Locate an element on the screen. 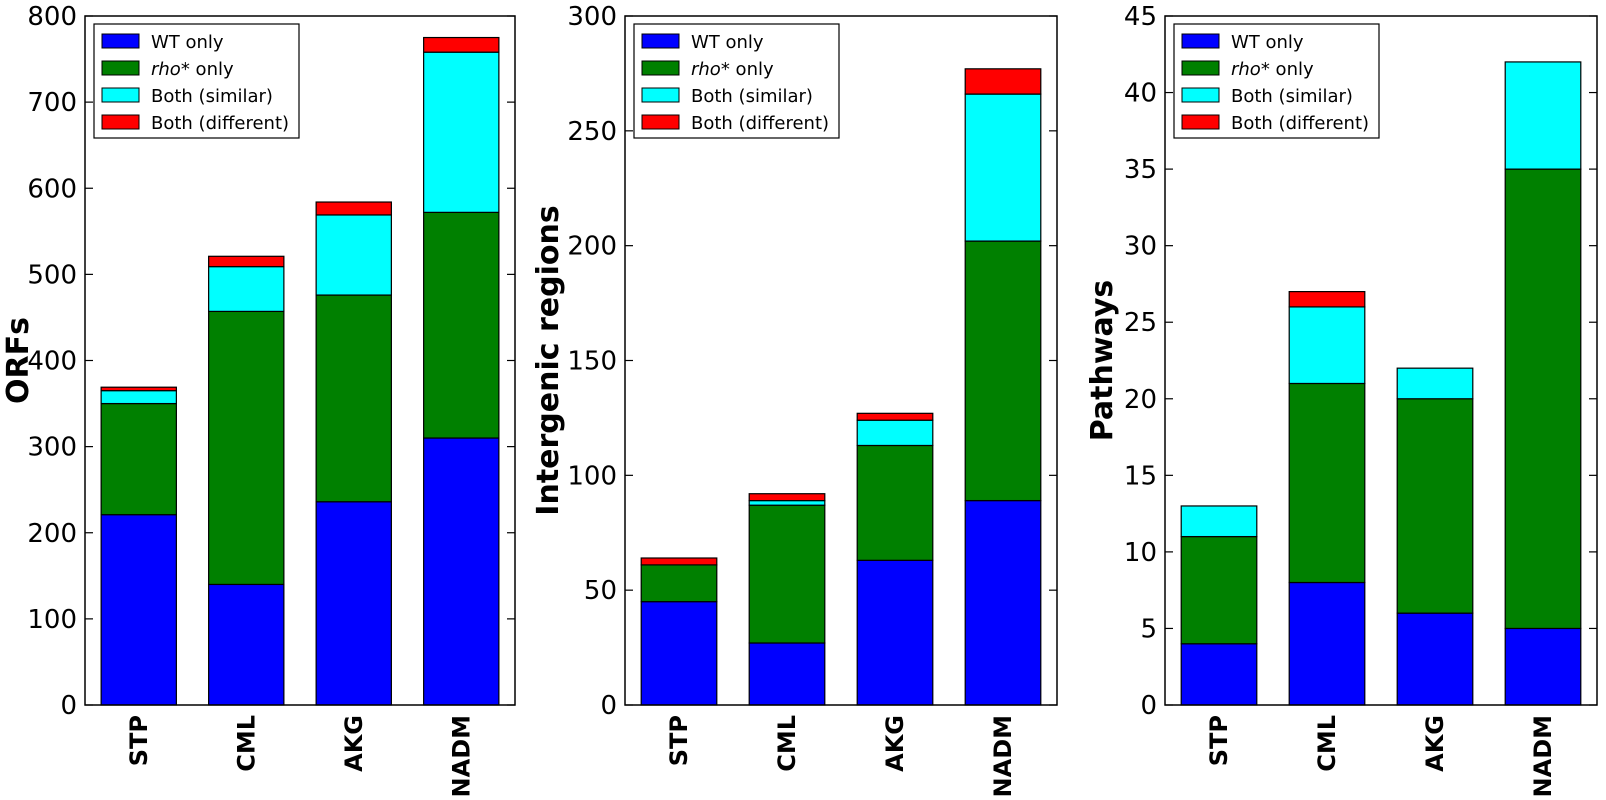  y-tick-label: 250 is located at coordinates (592, 132).